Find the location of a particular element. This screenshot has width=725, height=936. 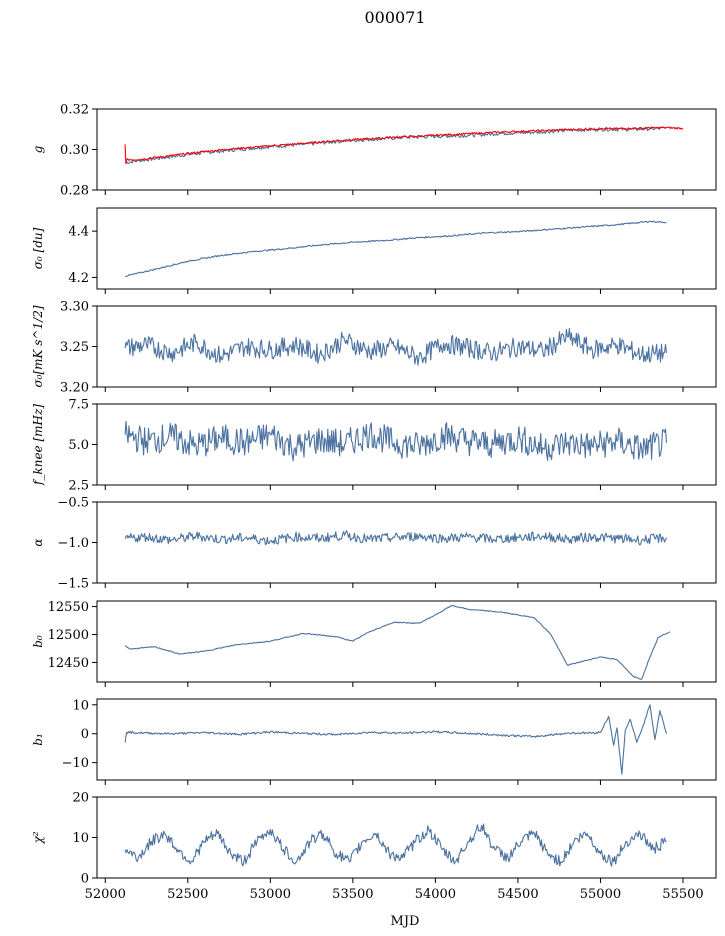

y-axis-label: g is located at coordinates (38, 149).